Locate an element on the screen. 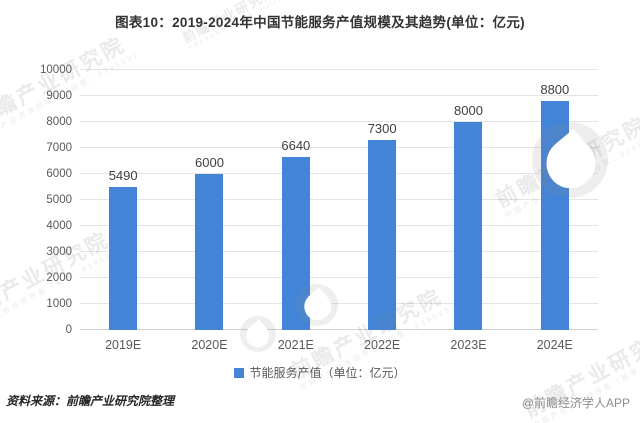 The image size is (640, 423). bar-value-label: 8800 is located at coordinates (555, 90).